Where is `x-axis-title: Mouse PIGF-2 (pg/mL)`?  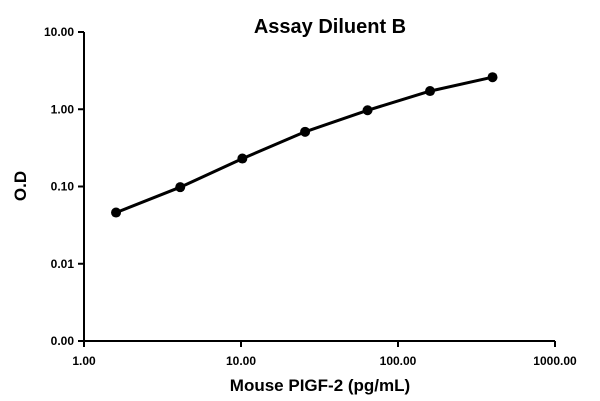
x-axis-title: Mouse PIGF-2 (pg/mL) is located at coordinates (320, 385).